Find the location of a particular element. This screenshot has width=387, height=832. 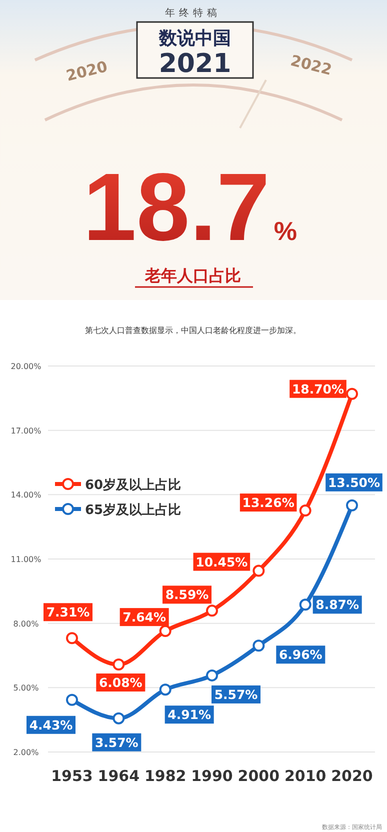

legend-label: 60岁及以上占比 is located at coordinates (133, 485).